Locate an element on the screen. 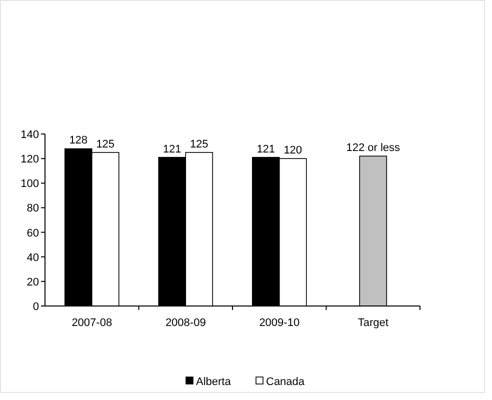  data-label: 122 or less is located at coordinates (373, 148).